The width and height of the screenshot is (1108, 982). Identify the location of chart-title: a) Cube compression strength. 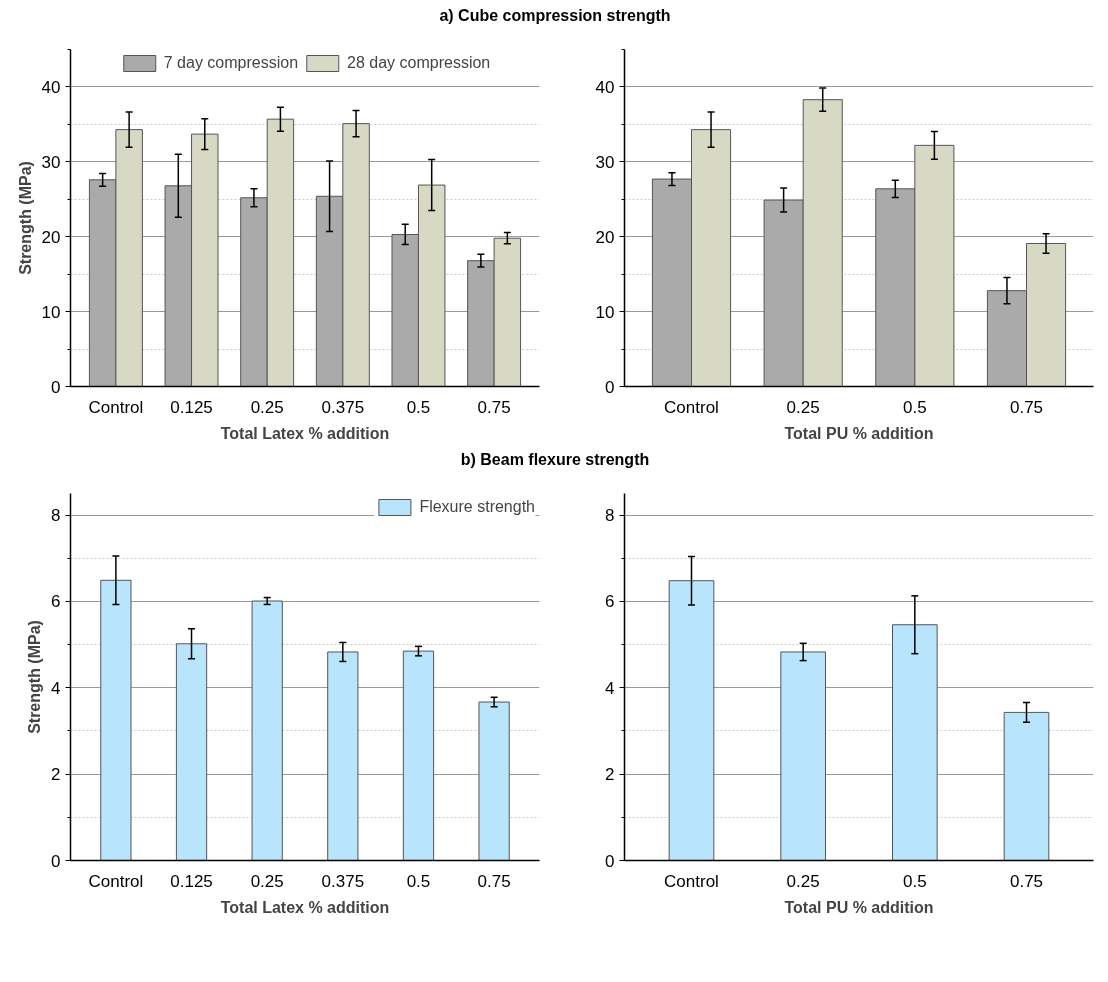
(555, 16).